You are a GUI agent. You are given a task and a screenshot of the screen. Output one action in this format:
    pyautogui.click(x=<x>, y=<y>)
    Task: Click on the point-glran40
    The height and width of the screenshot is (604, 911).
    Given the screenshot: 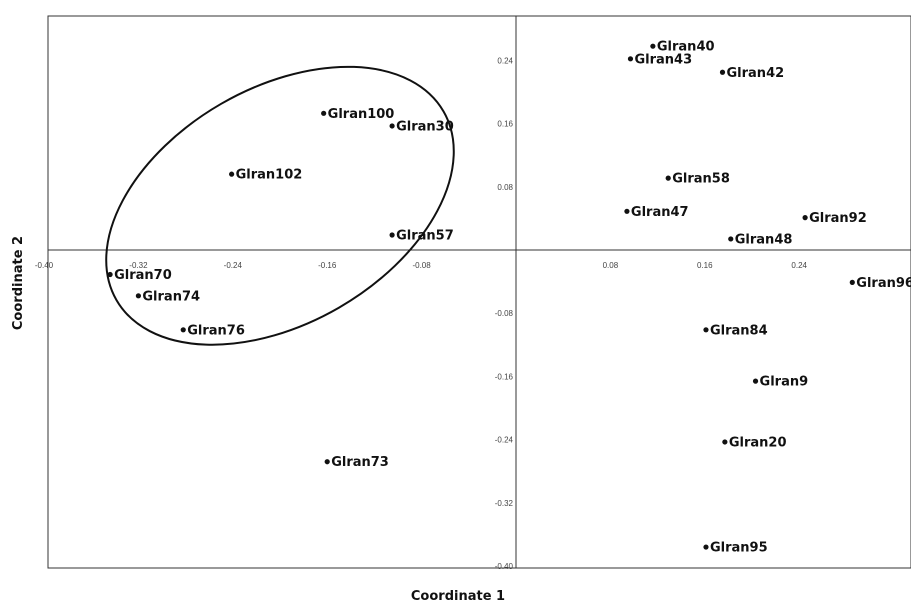 What is the action you would take?
    pyautogui.click(x=653, y=46)
    